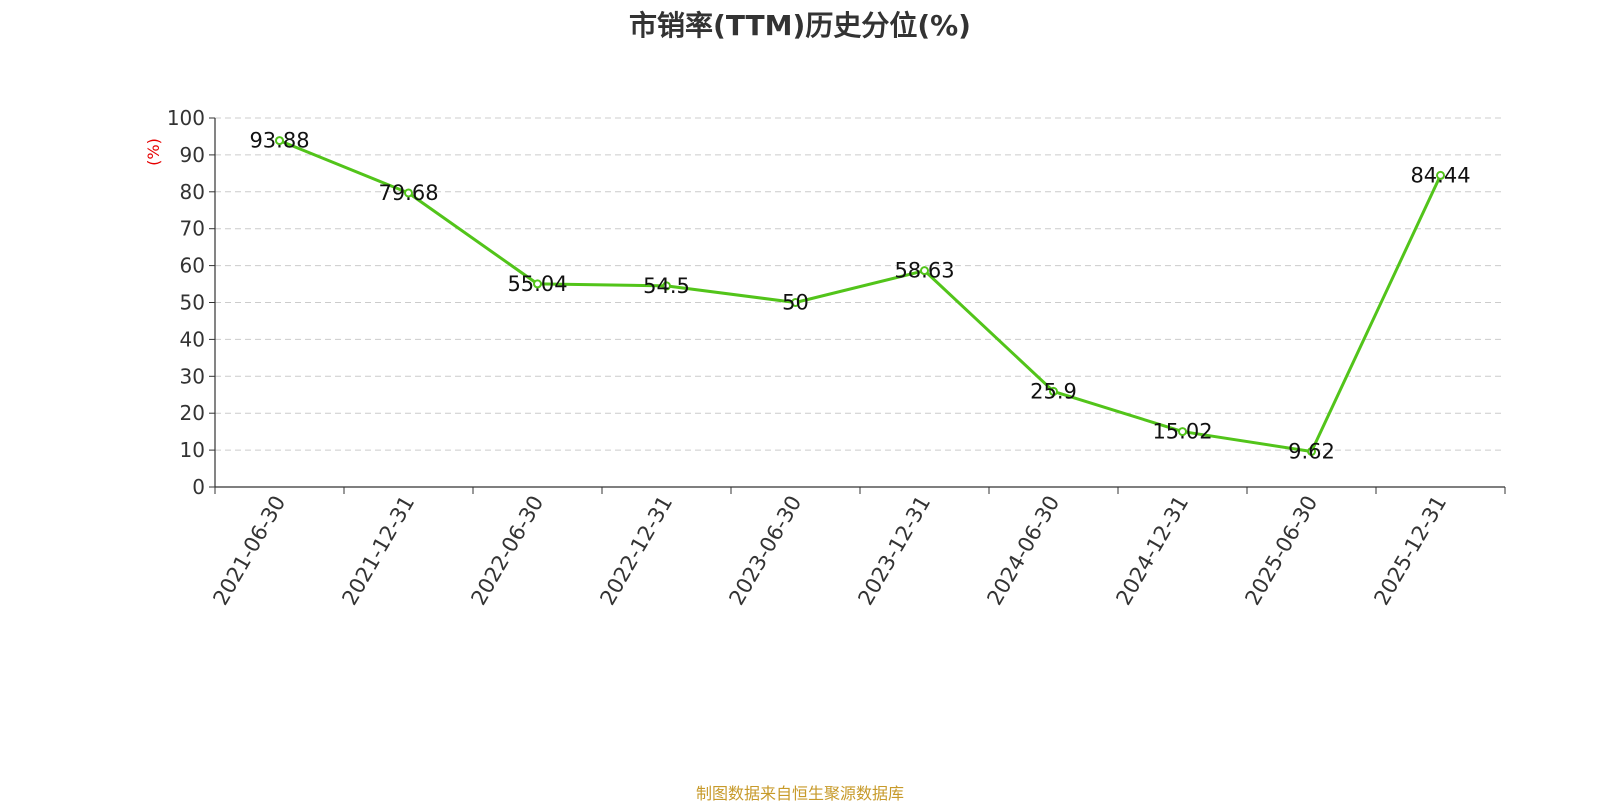 This screenshot has width=1600, height=804. I want to click on y-tick-label: 70, so click(192, 229).